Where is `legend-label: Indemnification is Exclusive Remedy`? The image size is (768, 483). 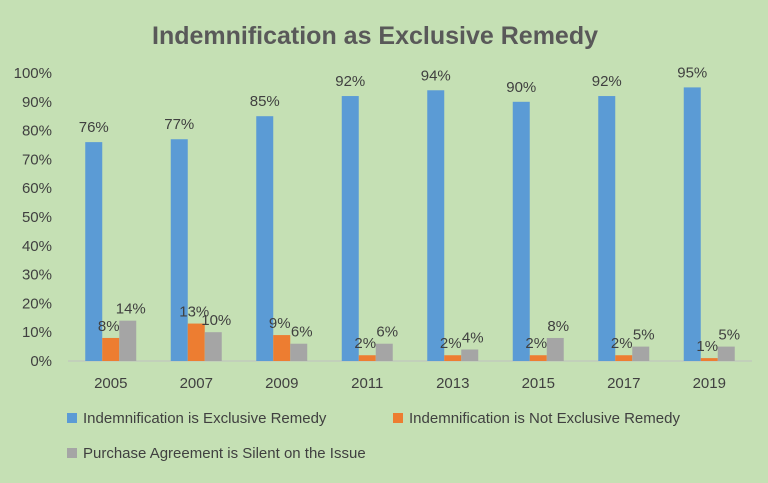 legend-label: Indemnification is Exclusive Remedy is located at coordinates (205, 418).